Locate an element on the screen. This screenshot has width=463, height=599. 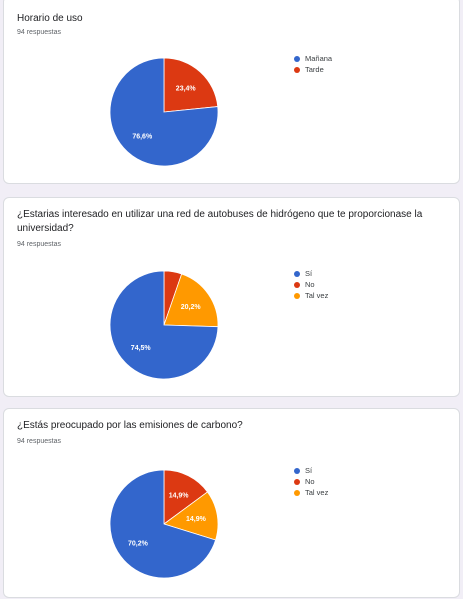
pie-slice-label-0: 74,5% is located at coordinates (141, 348).